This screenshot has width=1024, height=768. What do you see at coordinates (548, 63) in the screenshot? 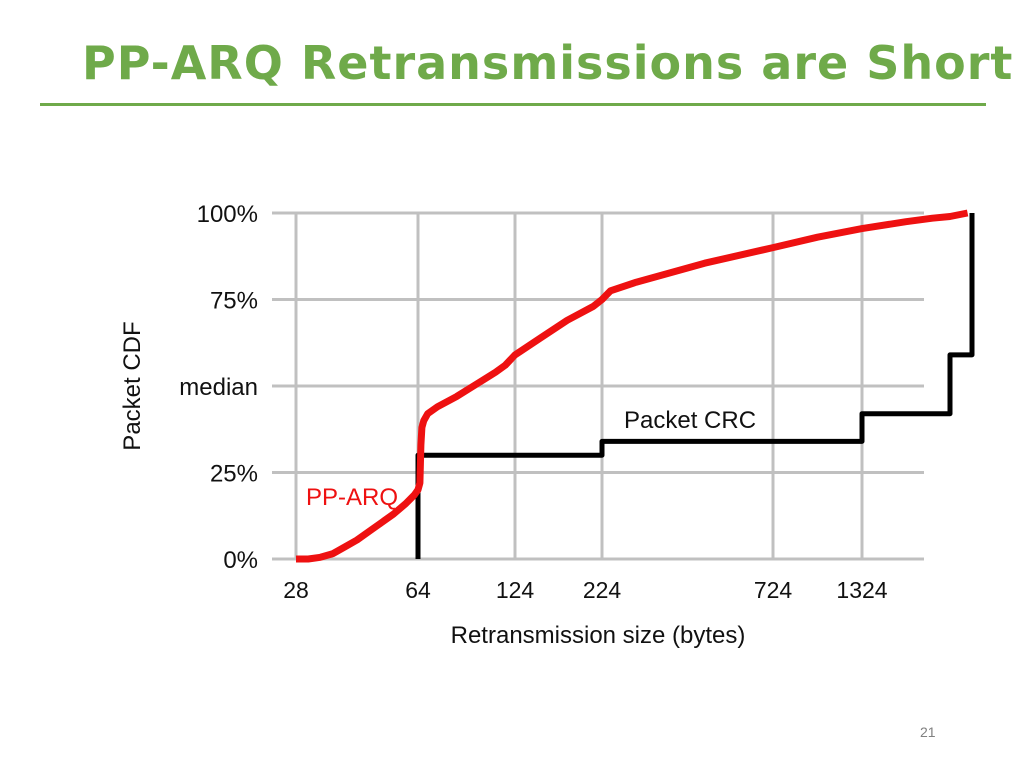
I see `slide-title: PP-ARQ Retransmissions are Short` at bounding box center [548, 63].